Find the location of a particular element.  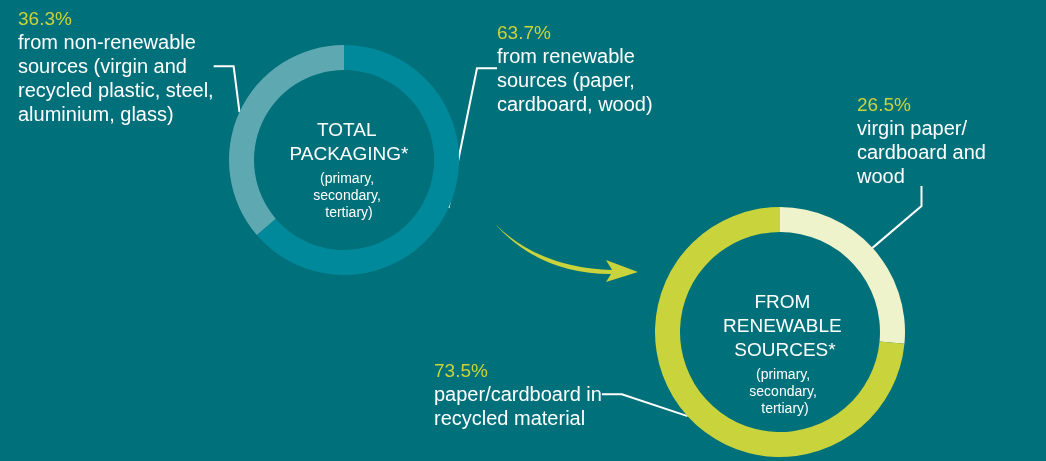

slice-label: virgin paper/ cardboard and wood is located at coordinates (921, 152).